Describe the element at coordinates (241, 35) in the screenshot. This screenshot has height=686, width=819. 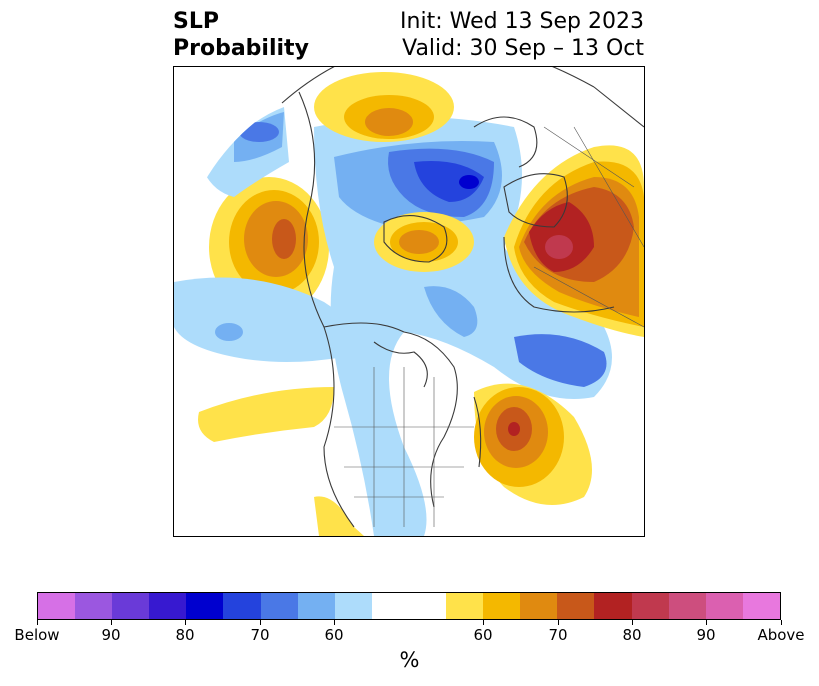
I see `map-title: SLP Probability` at that location.